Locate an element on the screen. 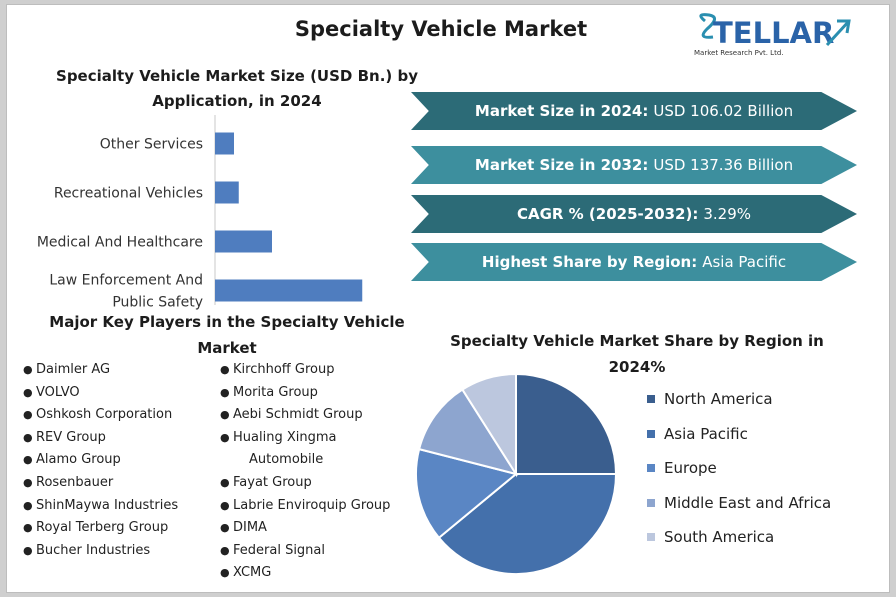  banner-highest-share-region: Highest Share by Region: Asia Pacific is located at coordinates (634, 262).